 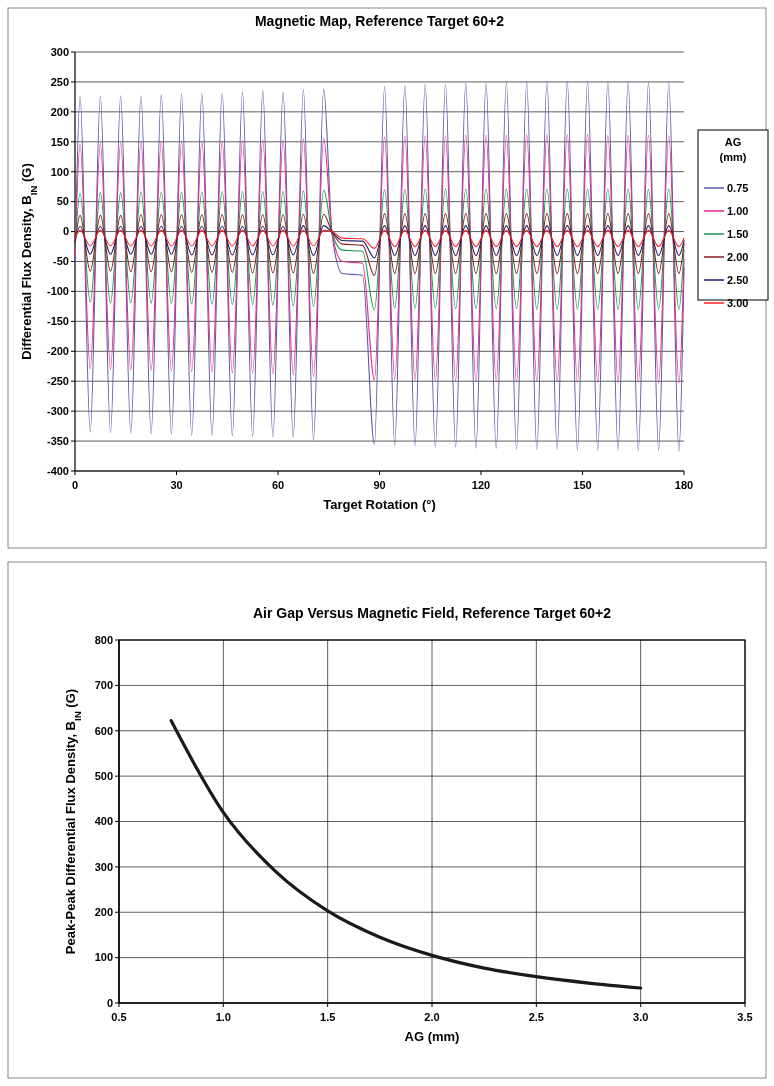 What do you see at coordinates (738, 210) in the screenshot?
I see `legend-label: 1.00` at bounding box center [738, 210].